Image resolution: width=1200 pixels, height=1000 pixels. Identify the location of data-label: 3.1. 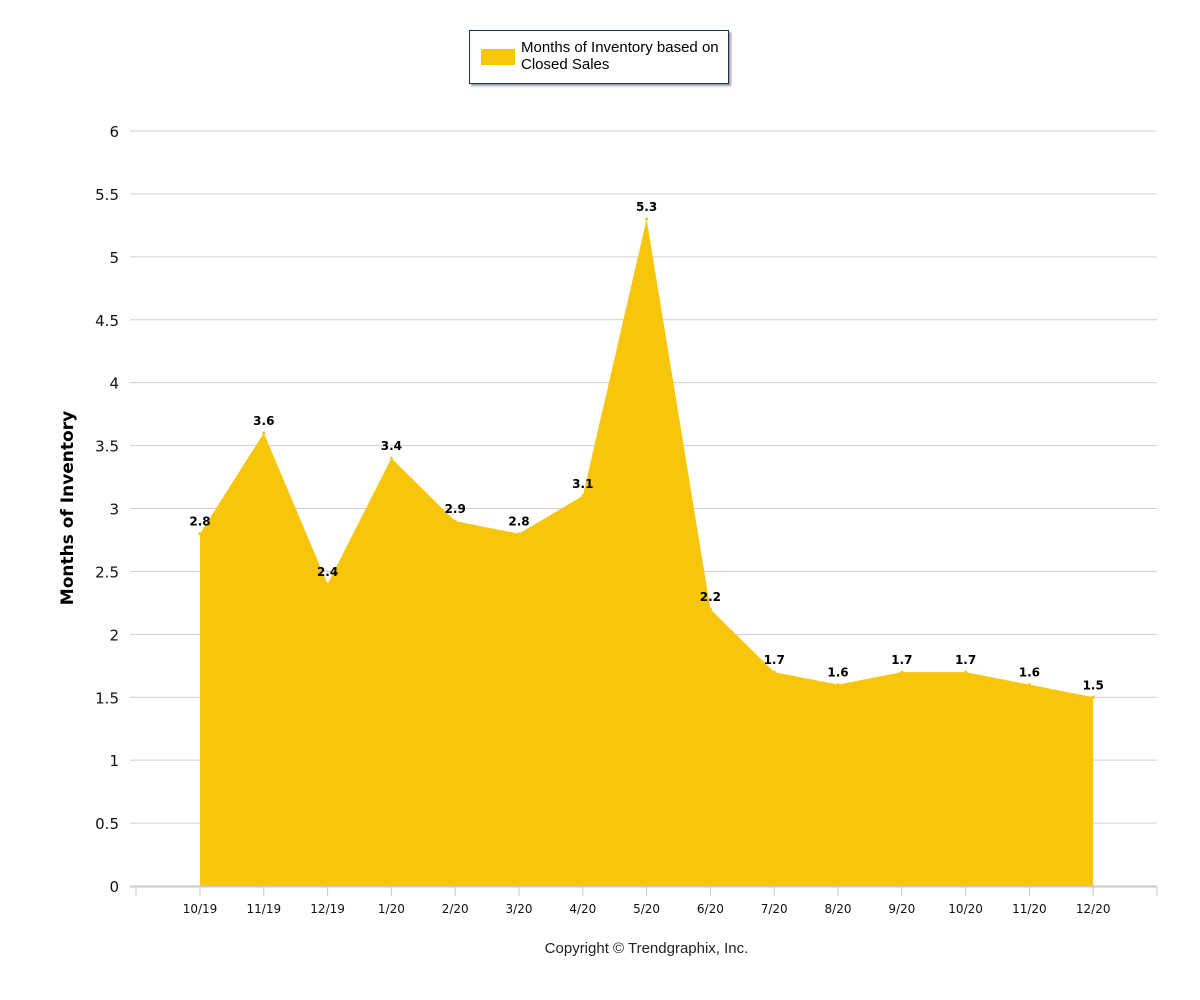
(582, 484).